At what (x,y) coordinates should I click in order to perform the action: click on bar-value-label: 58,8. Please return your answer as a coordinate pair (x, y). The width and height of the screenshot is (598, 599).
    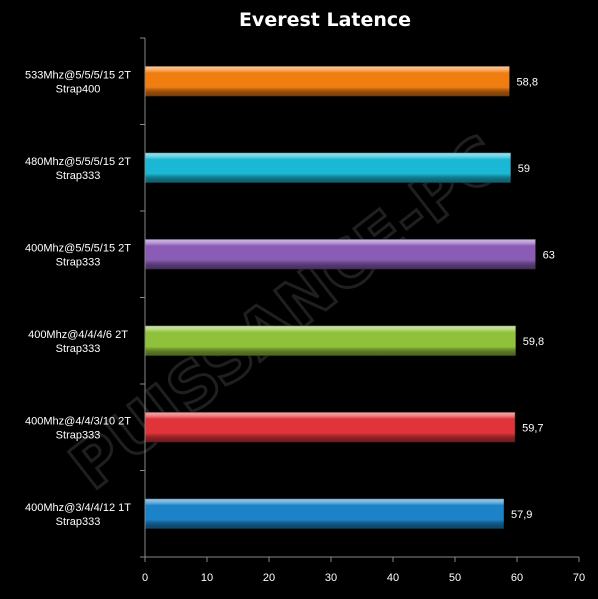
    Looking at the image, I should click on (527, 82).